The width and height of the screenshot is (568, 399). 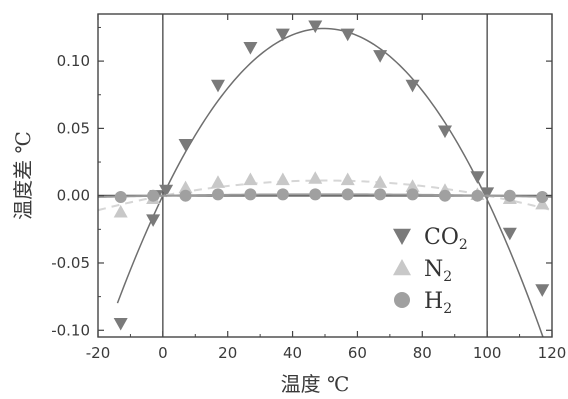 What do you see at coordinates (163, 353) in the screenshot?
I see `x-tick-label: 0` at bounding box center [163, 353].